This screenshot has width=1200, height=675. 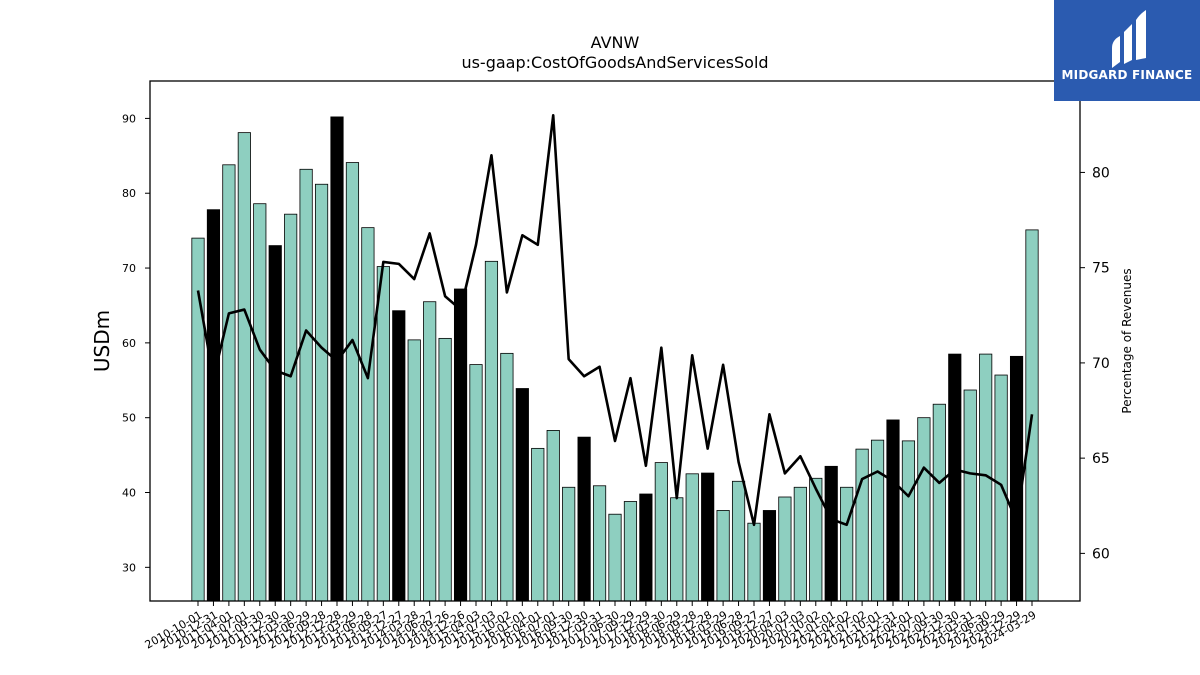 What do you see at coordinates (1101, 269) in the screenshot?
I see `y2-tick-label: 75` at bounding box center [1101, 269].